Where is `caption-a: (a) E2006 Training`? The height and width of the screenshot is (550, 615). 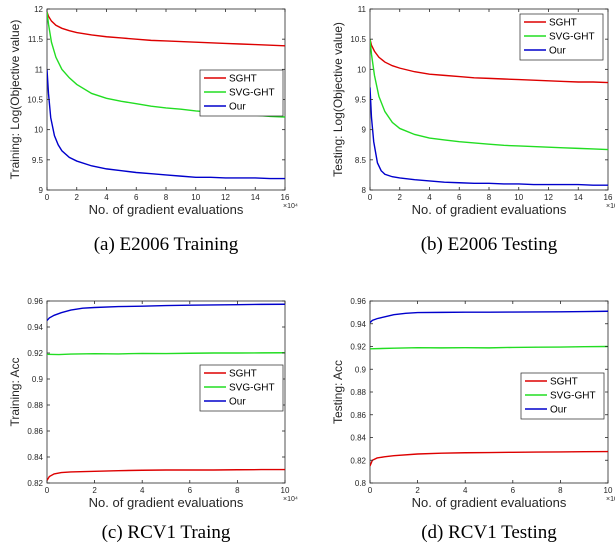 caption-a: (a) E2006 Training is located at coordinates (166, 244).